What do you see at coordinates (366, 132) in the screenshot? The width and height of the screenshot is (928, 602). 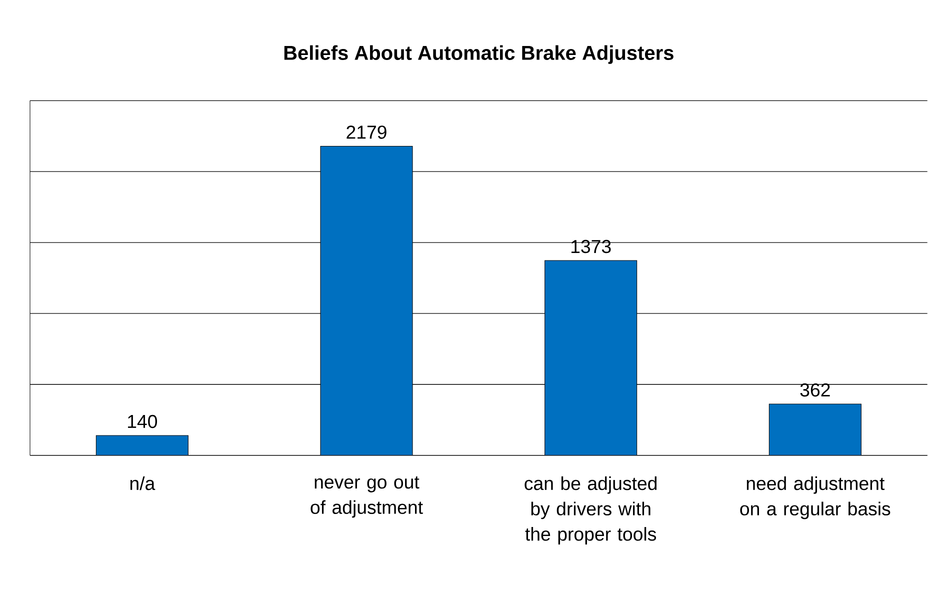 I see `data-label: 2179` at bounding box center [366, 132].